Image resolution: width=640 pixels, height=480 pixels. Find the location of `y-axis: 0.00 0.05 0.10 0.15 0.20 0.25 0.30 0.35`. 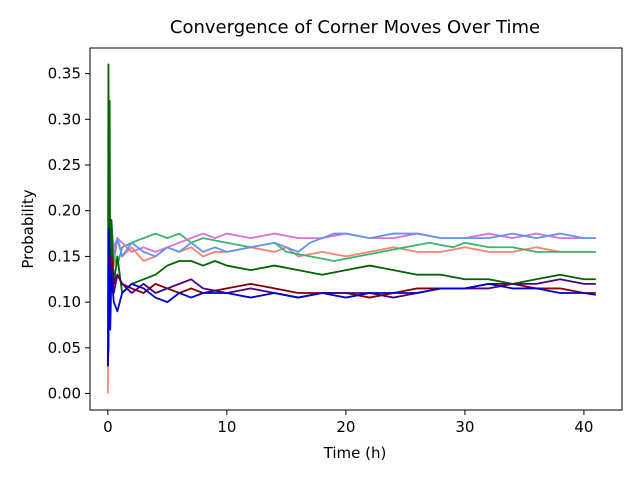

y-axis: 0.00 0.05 0.10 0.15 0.20 0.25 0.30 0.35 is located at coordinates (69, 234).